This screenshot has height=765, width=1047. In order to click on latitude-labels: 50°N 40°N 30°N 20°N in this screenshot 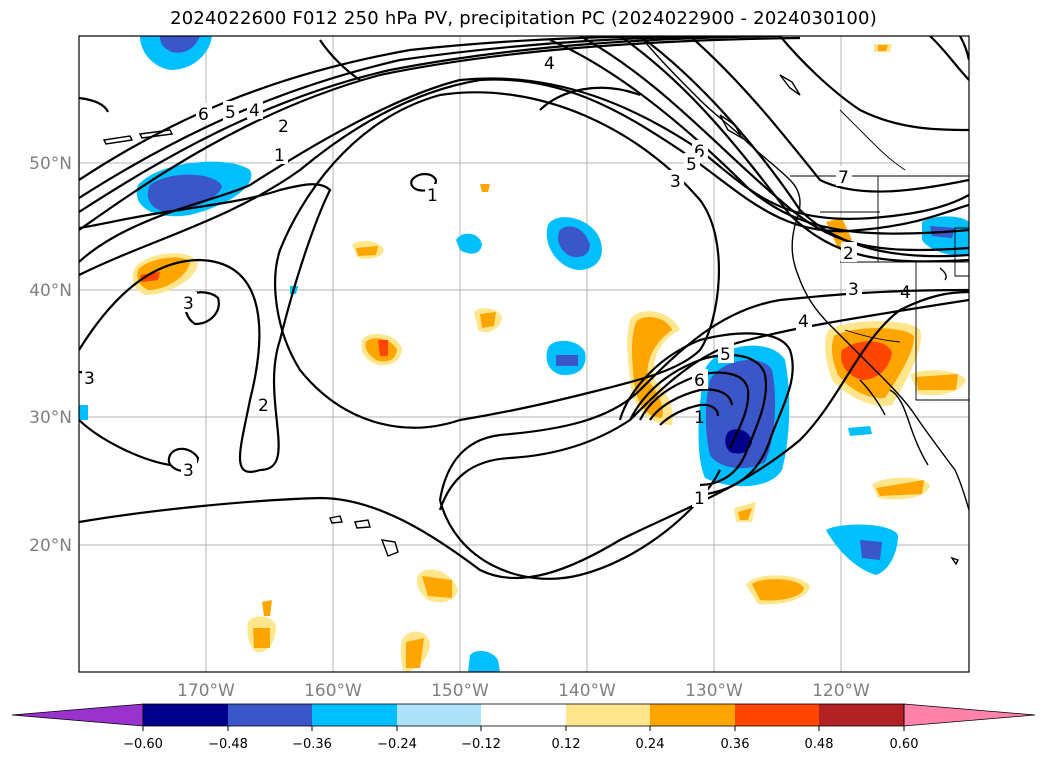, I will do `click(50, 355)`.